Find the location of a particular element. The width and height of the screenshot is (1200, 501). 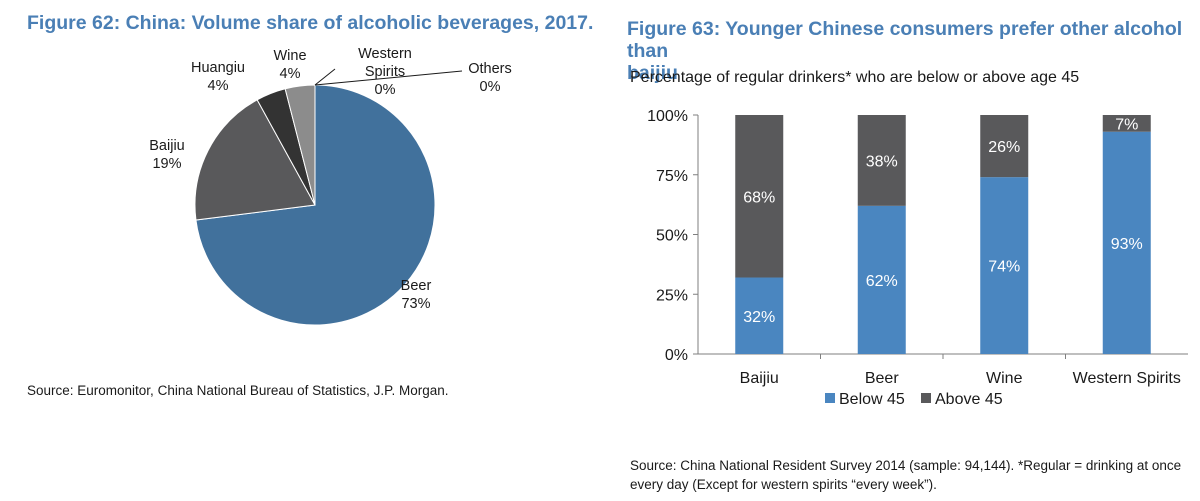

x-tick-label-western-spirits: Western Spirits is located at coordinates (1127, 378).